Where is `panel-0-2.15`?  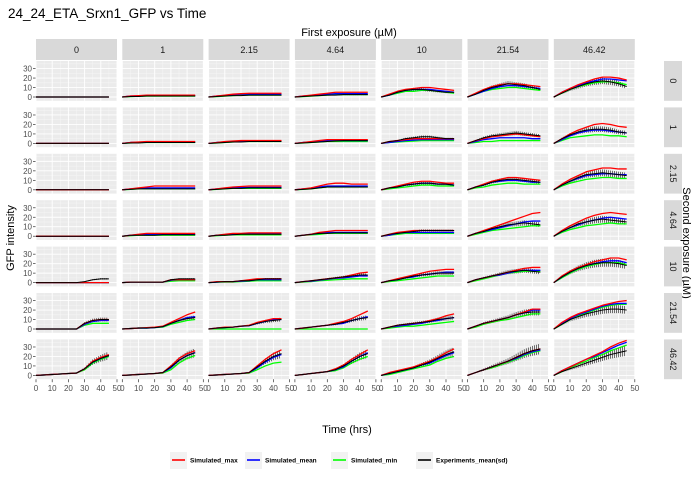 panel-0-2.15 is located at coordinates (249, 81).